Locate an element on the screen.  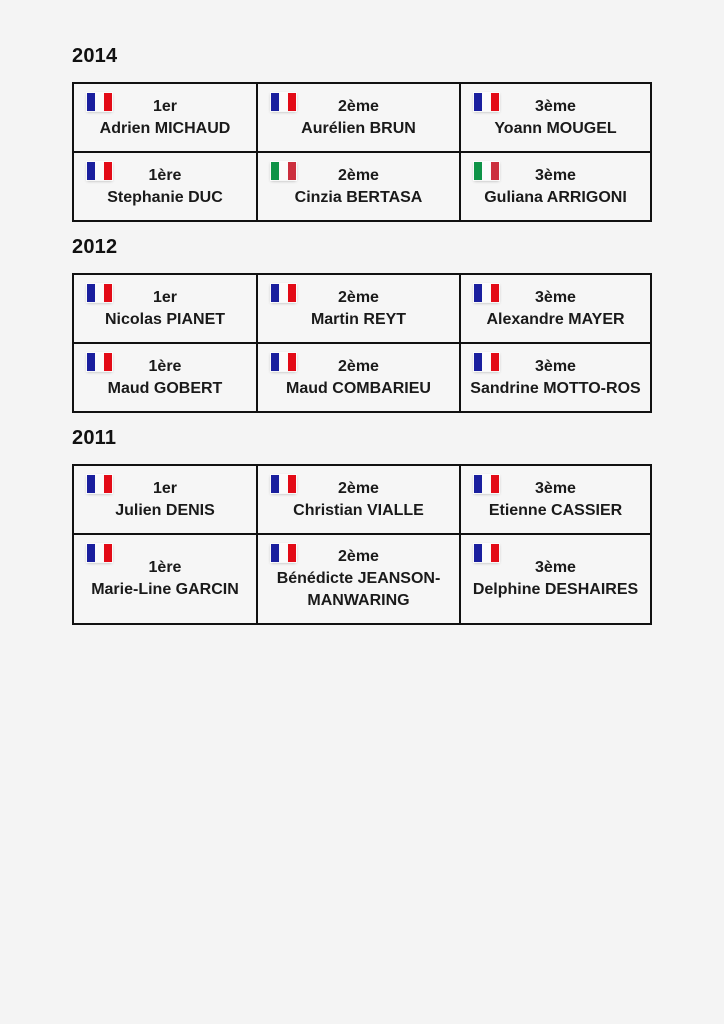
winner-name: Stephanie DUC is located at coordinates (165, 197).